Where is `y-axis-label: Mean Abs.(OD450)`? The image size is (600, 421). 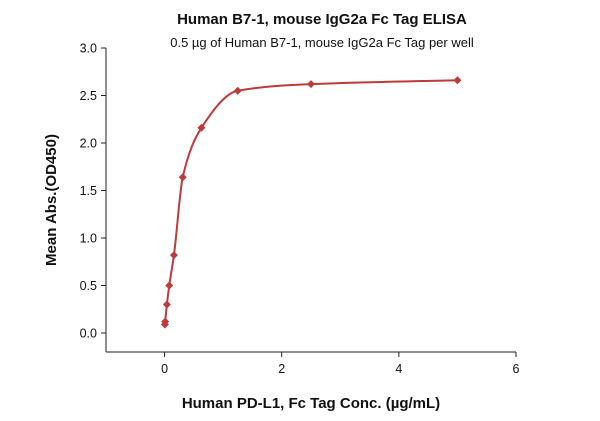
y-axis-label: Mean Abs.(OD450) is located at coordinates (51, 200).